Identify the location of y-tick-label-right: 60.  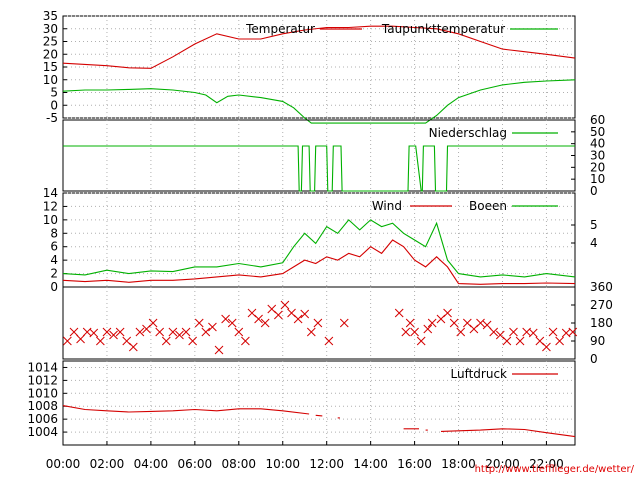
(597, 120).